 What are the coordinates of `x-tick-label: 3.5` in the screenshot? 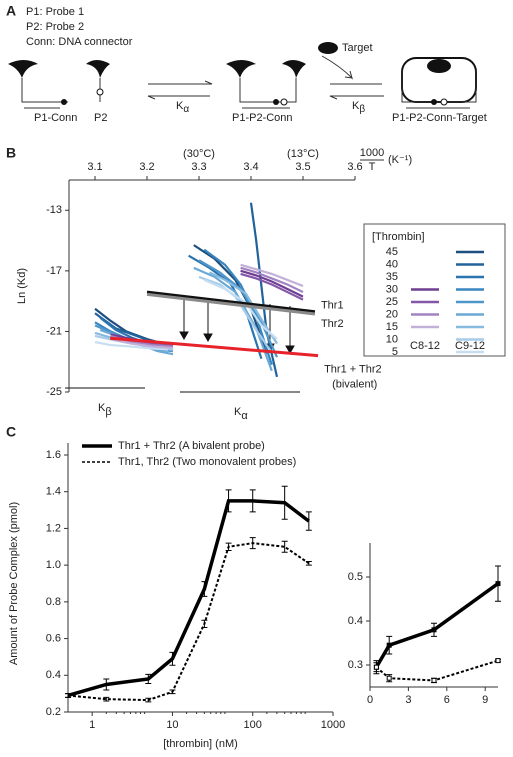 It's located at (302, 167).